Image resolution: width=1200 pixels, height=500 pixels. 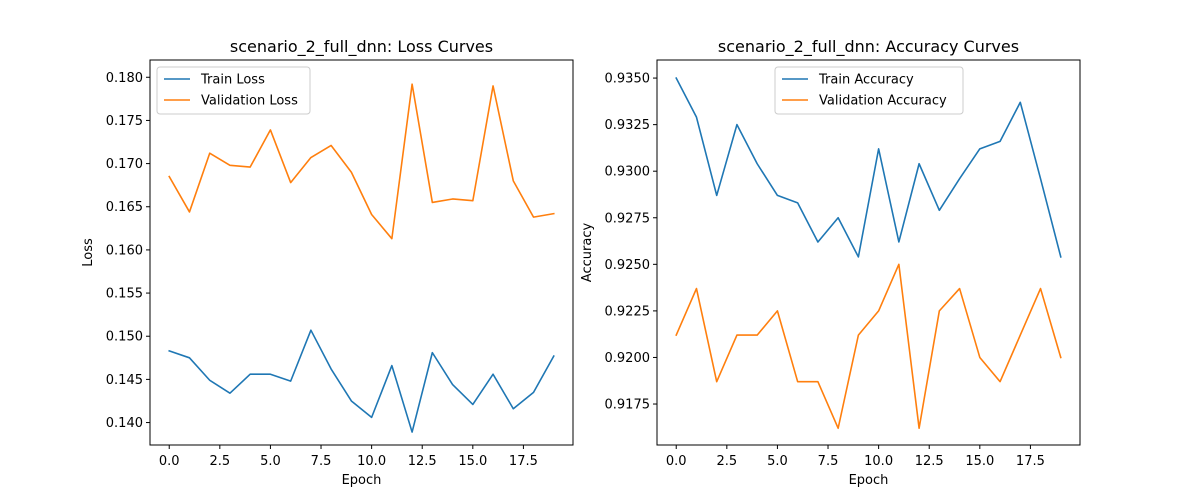 I want to click on accuracy-legend: Train Accuracy Validation Accuracy, so click(x=869, y=90).